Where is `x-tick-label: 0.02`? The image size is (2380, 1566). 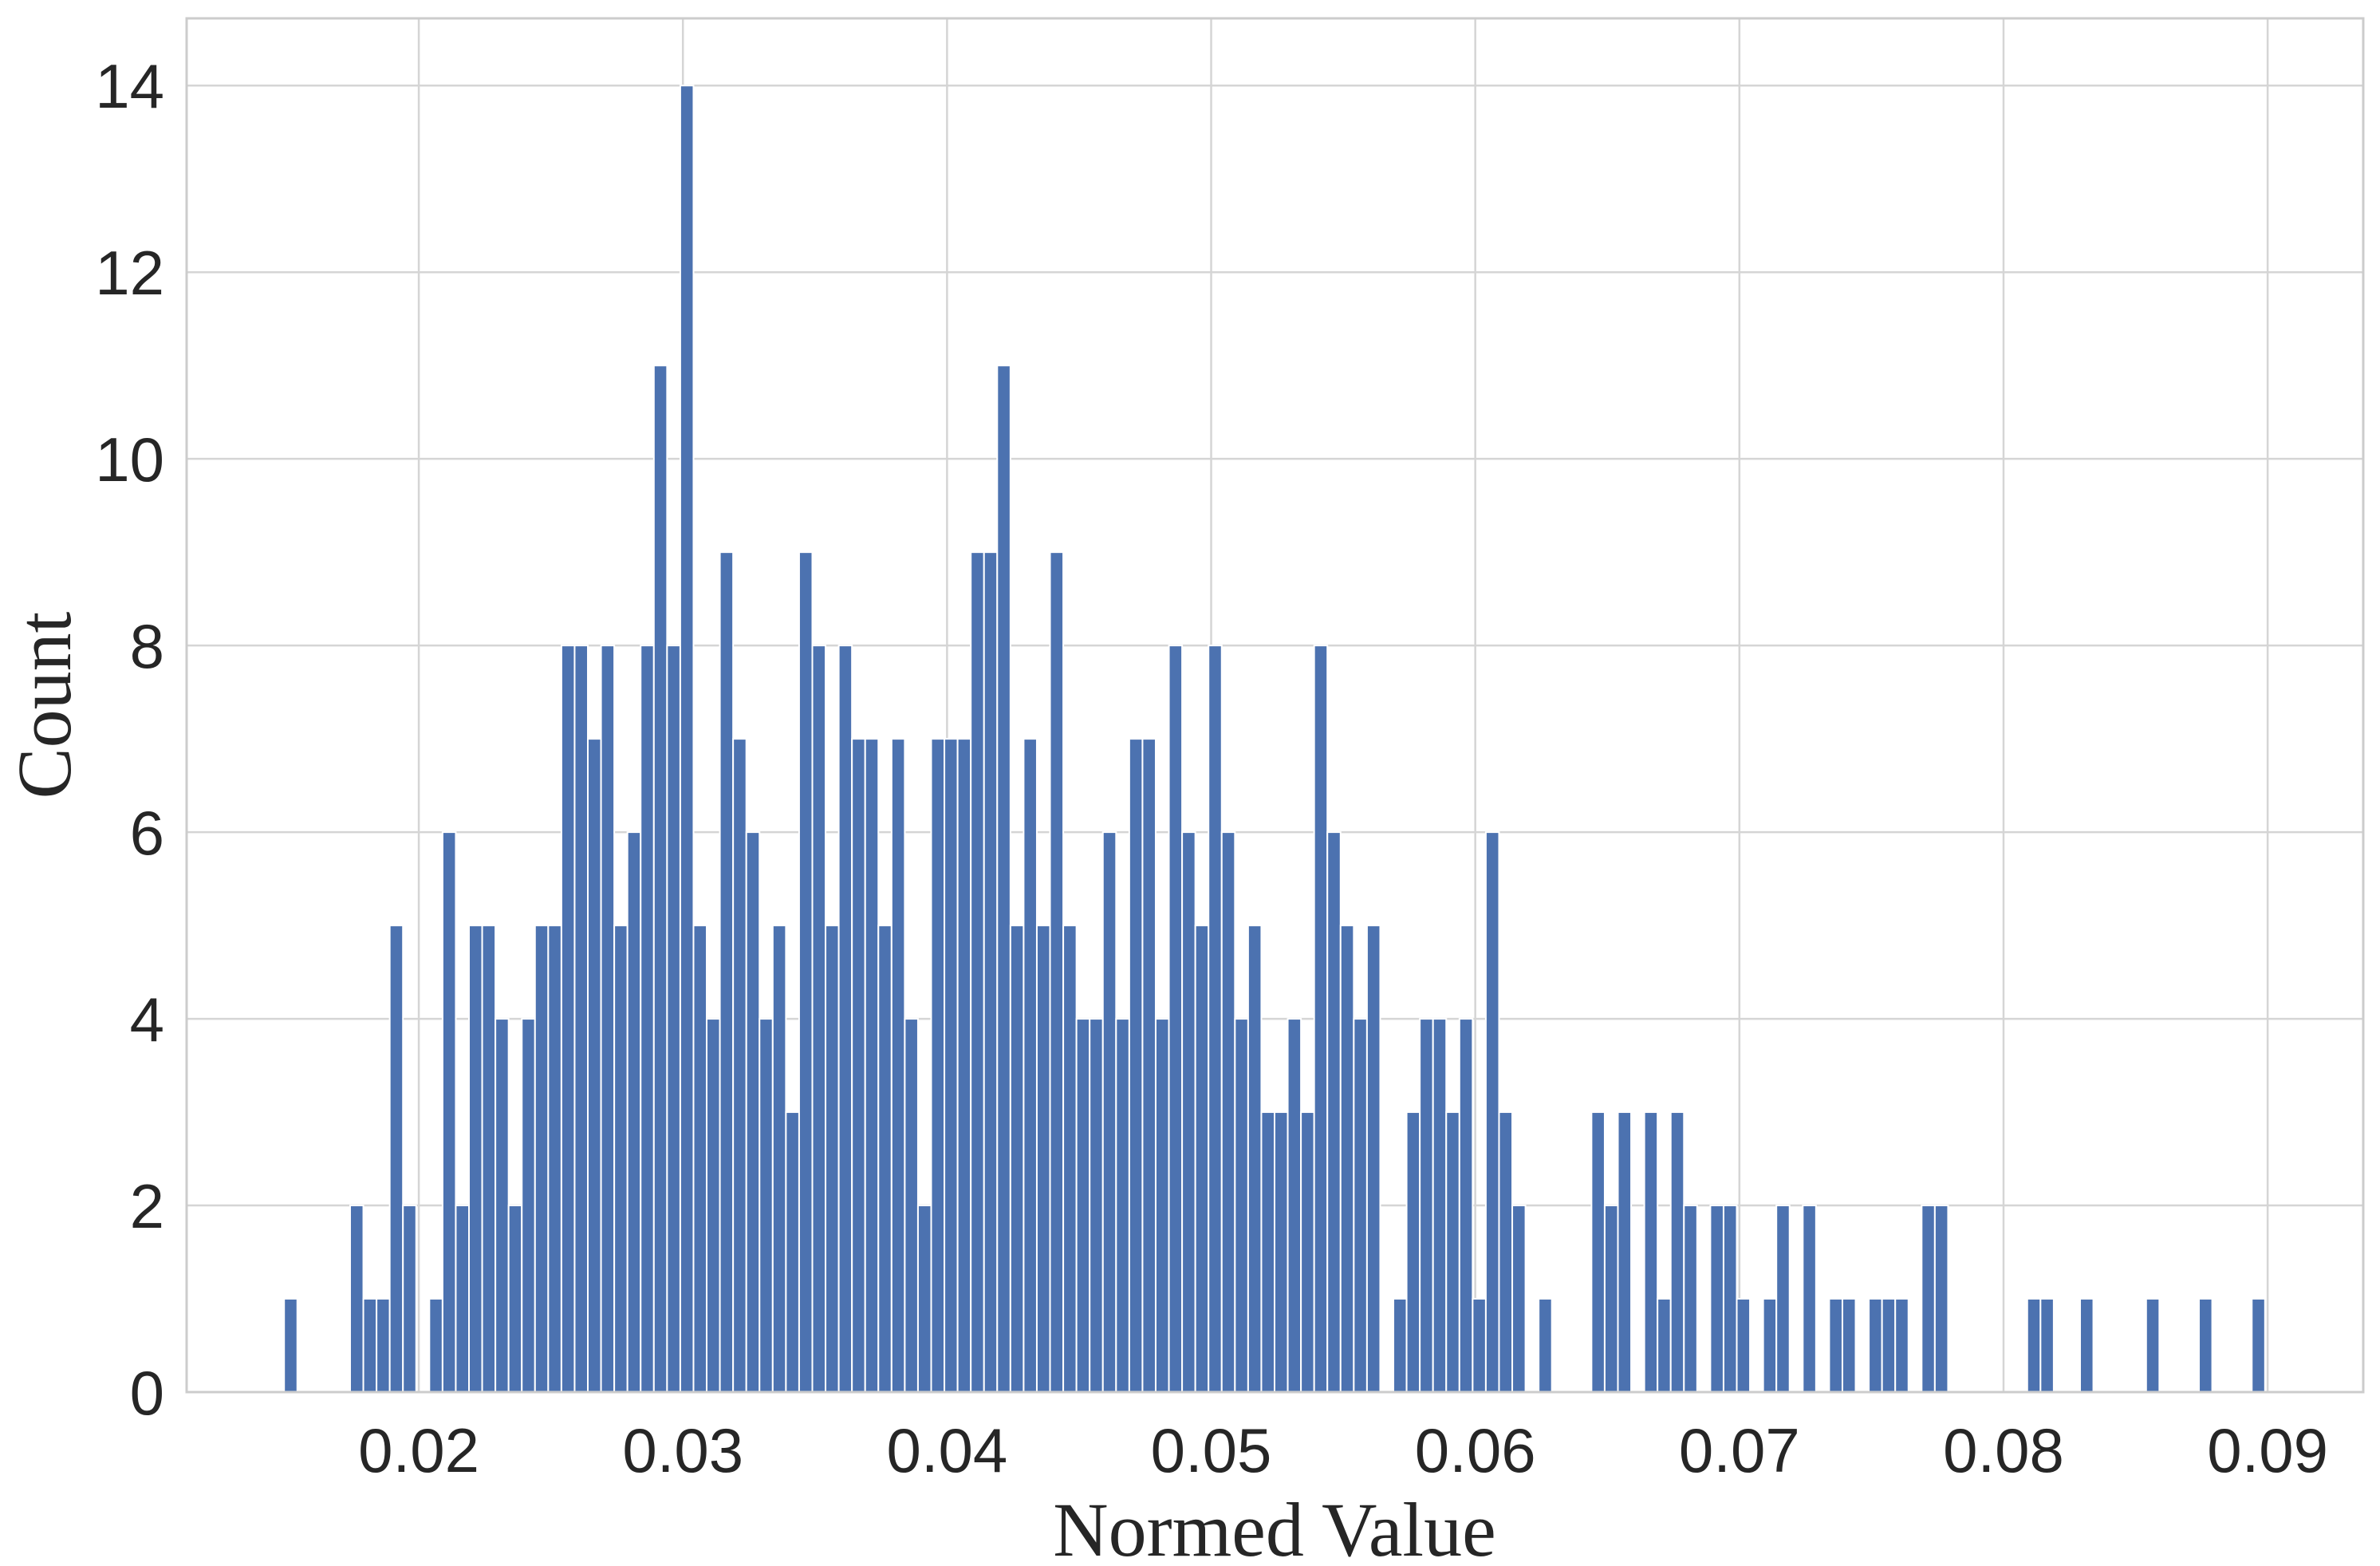 x-tick-label: 0.02 is located at coordinates (418, 1450).